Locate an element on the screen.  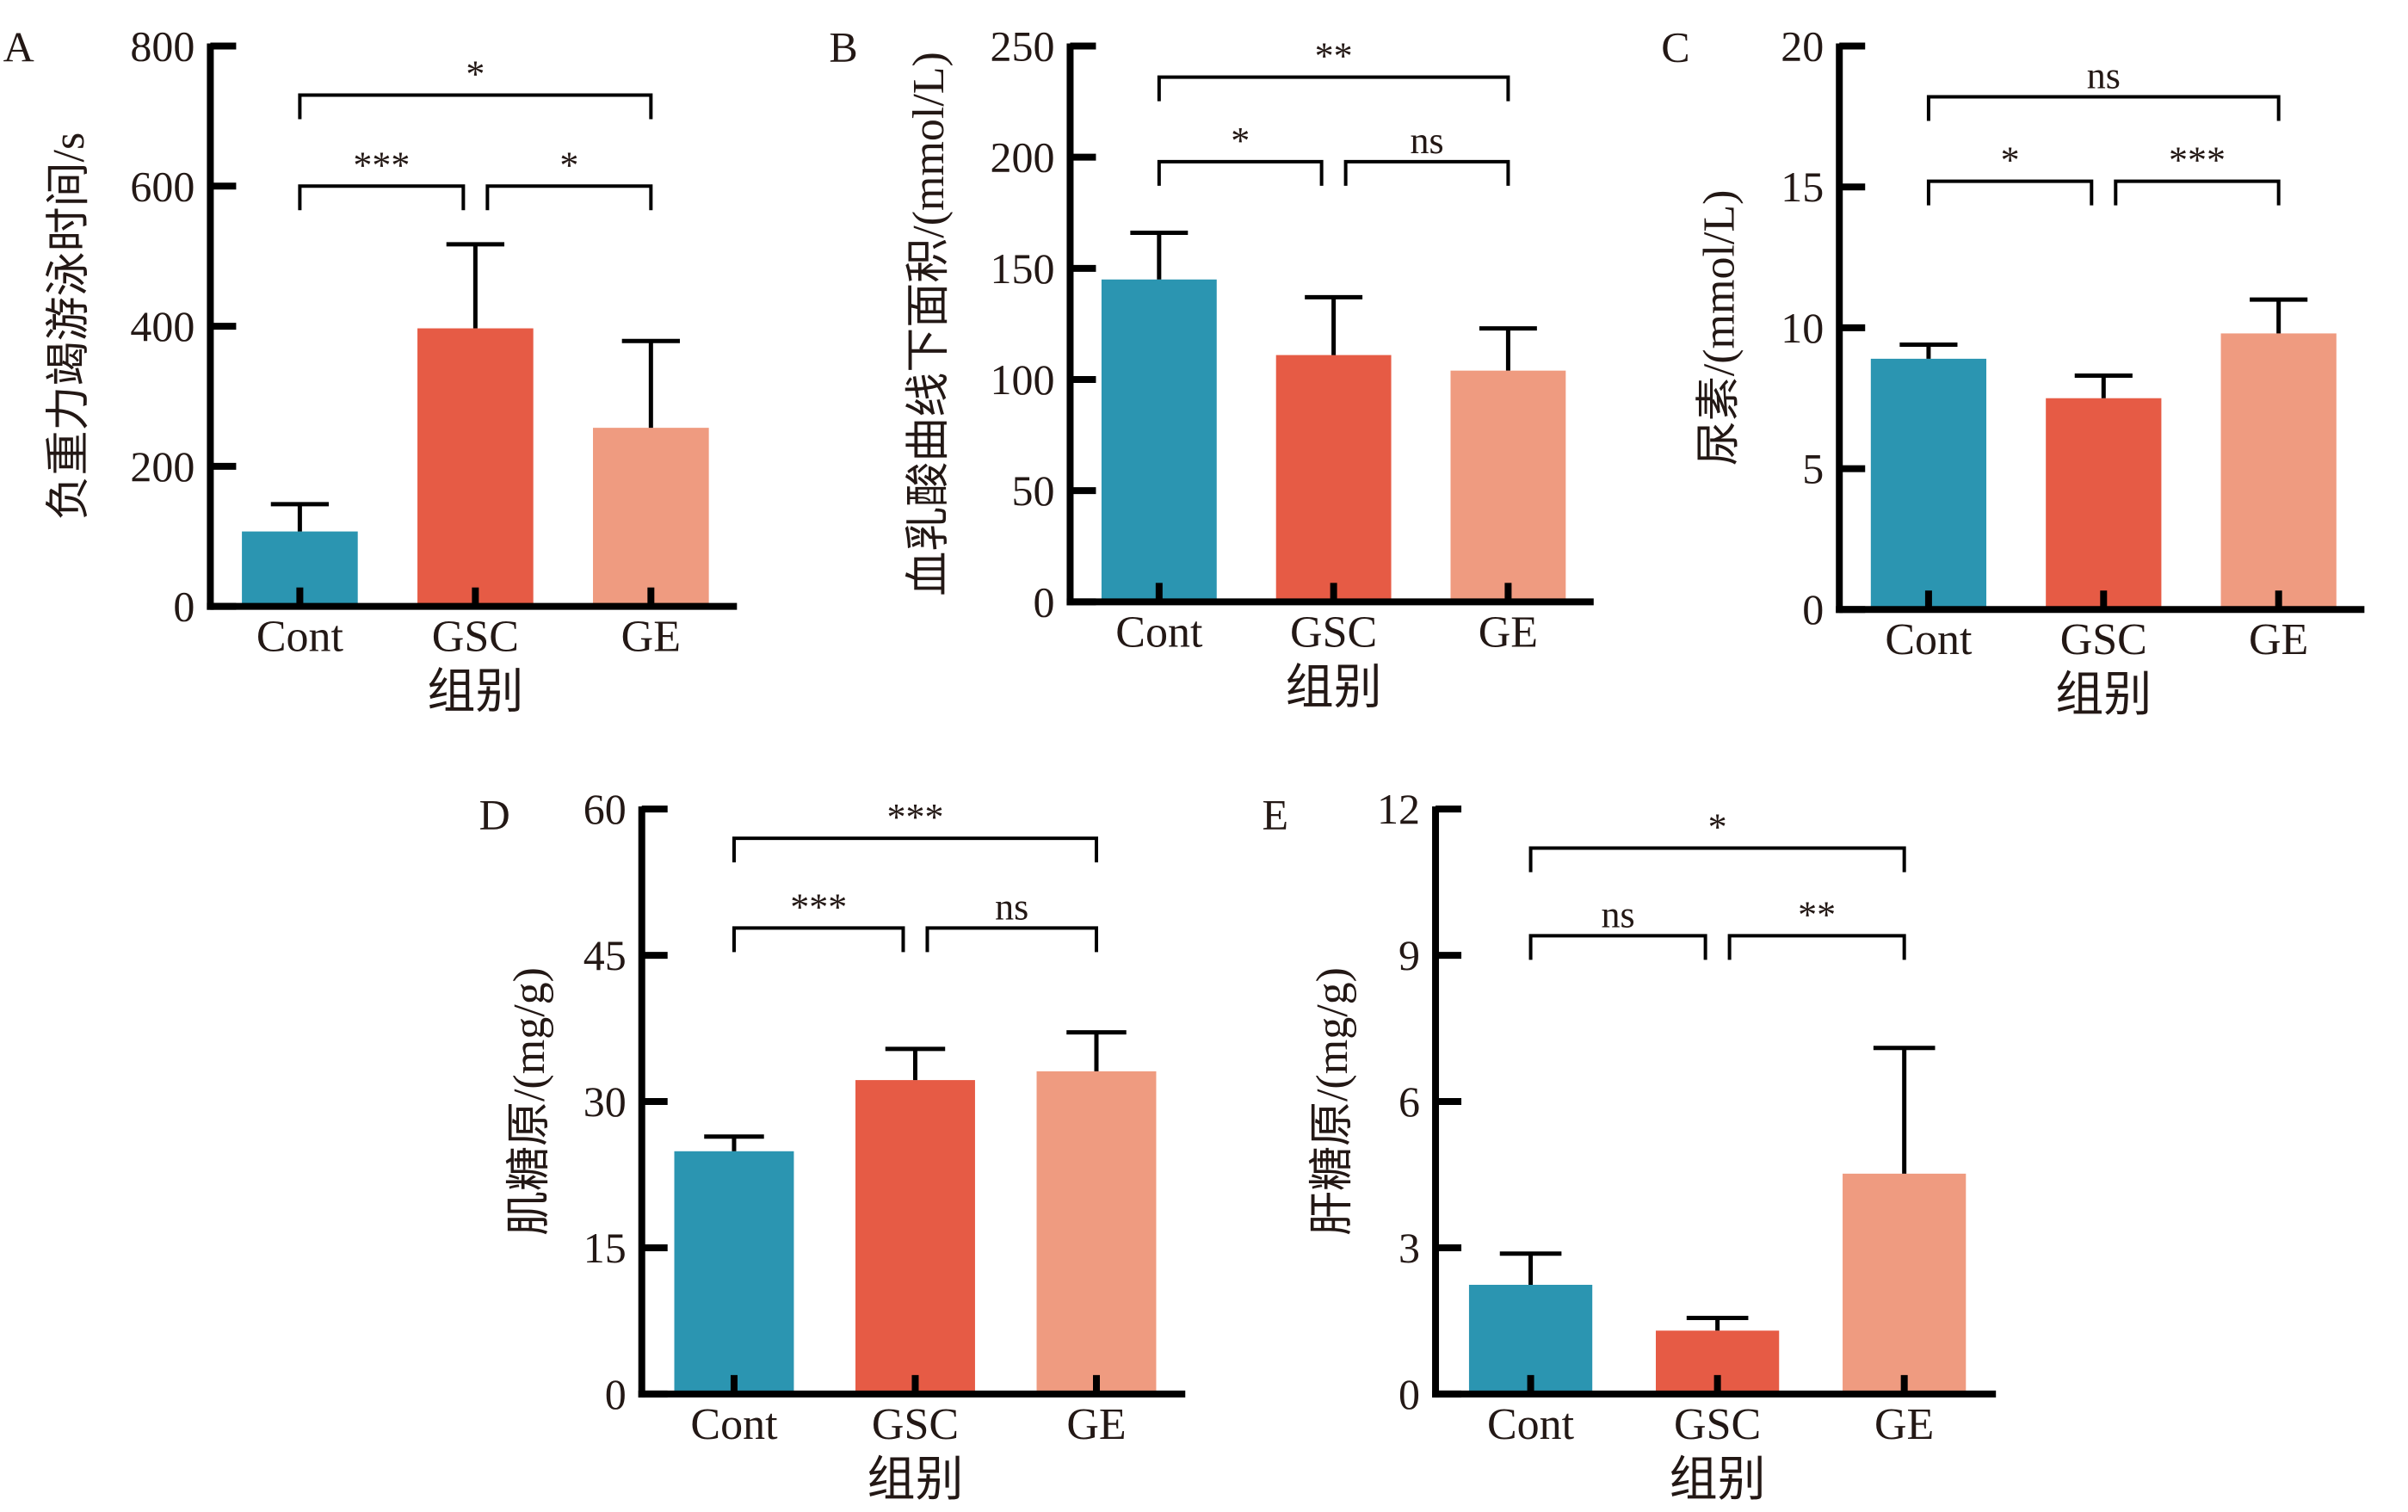
y-tick-label: 50 is located at coordinates (1033, 490).